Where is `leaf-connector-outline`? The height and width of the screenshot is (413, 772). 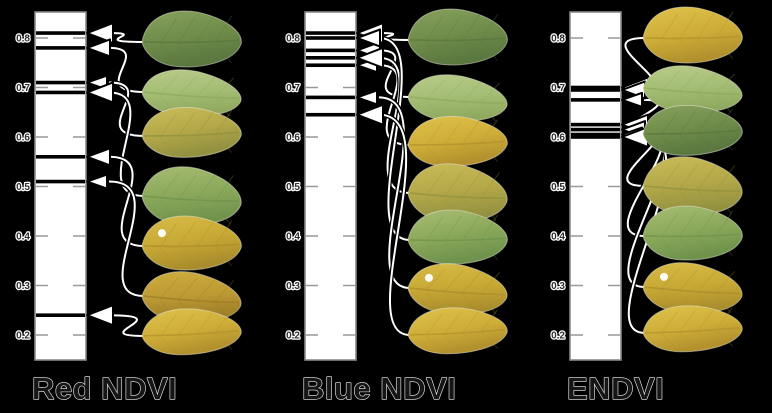 leaf-connector-outline is located at coordinates (126, 325).